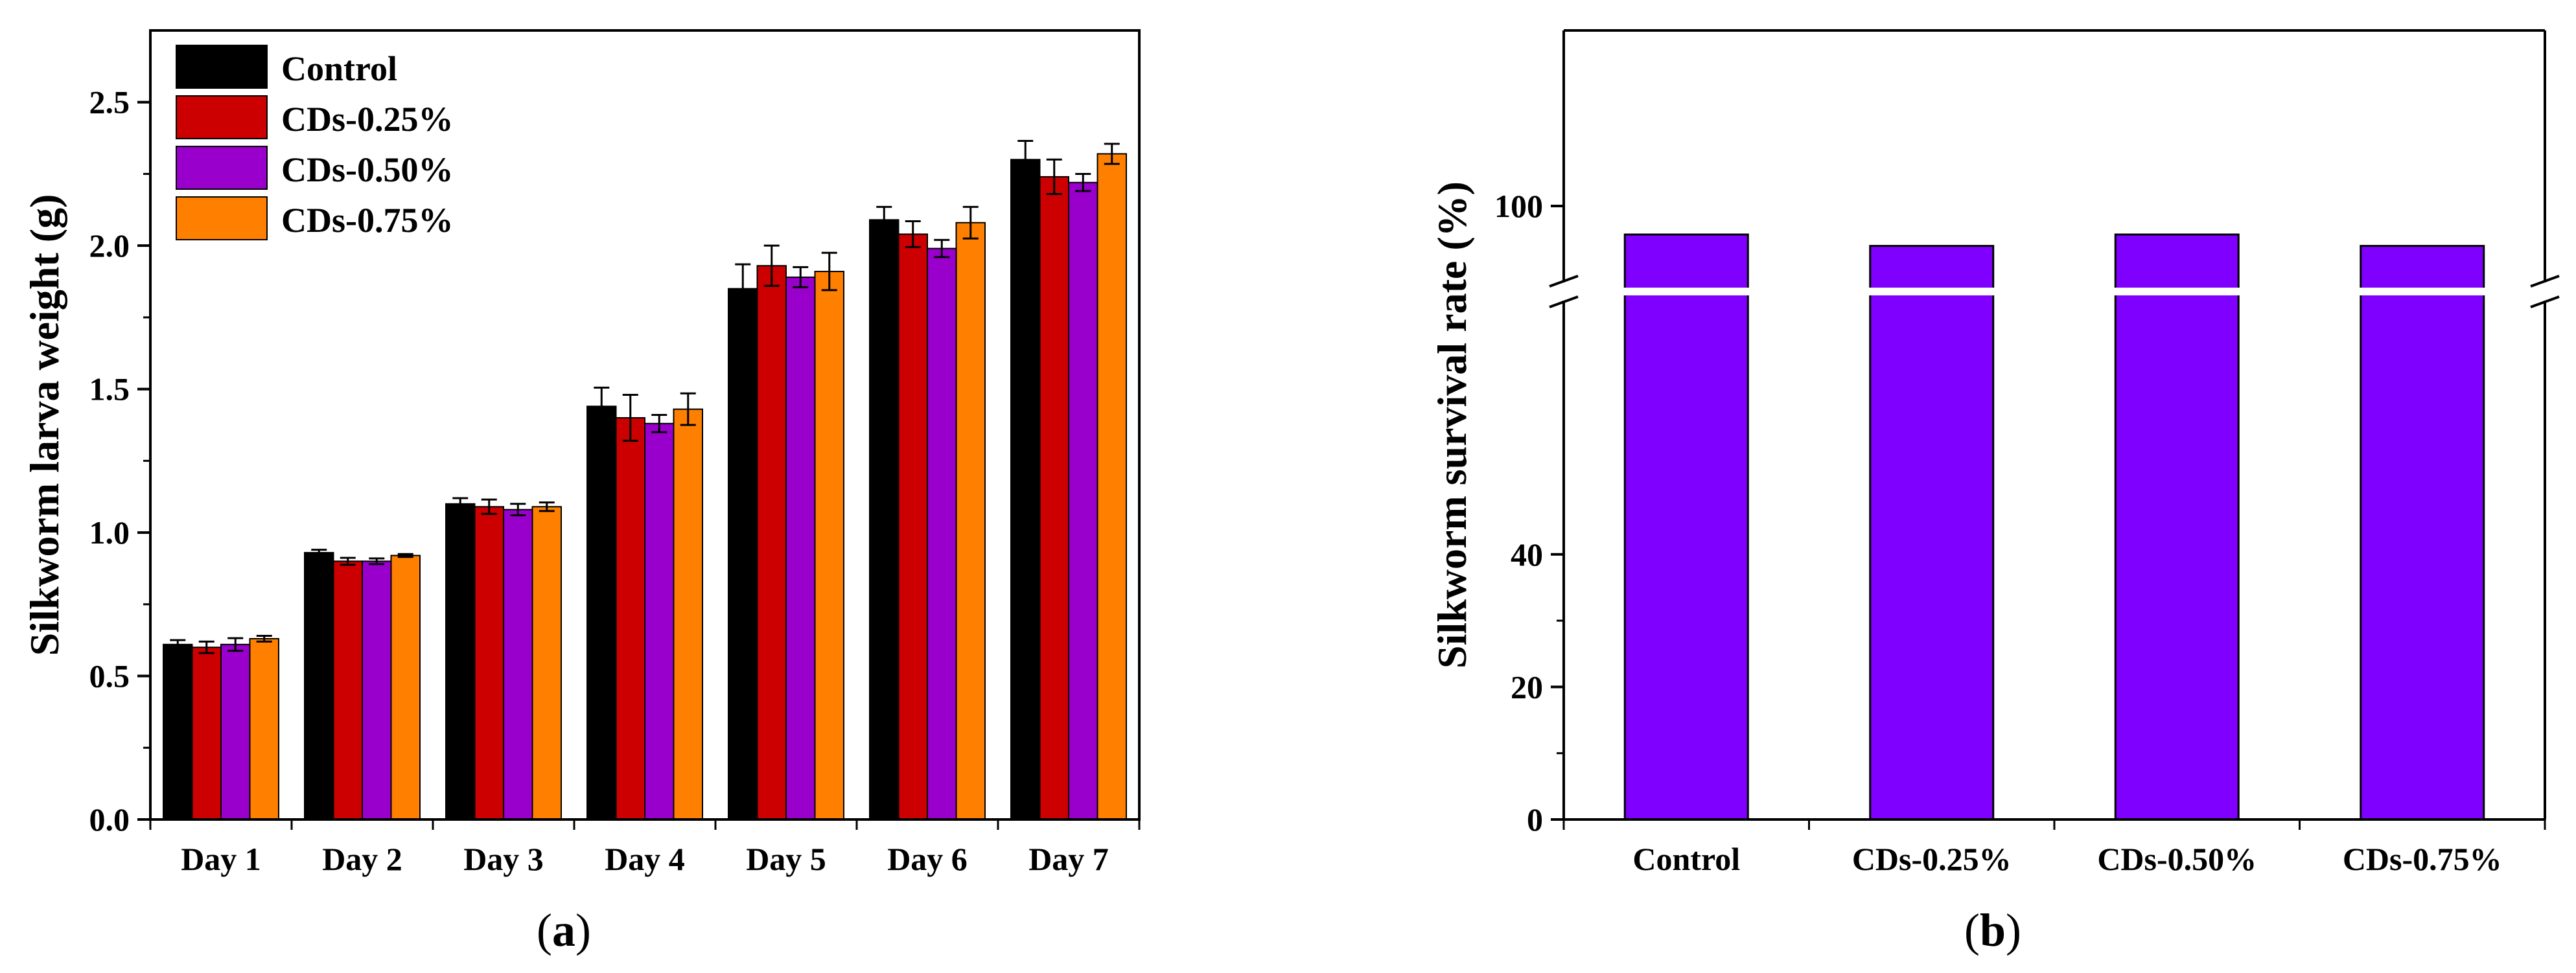 The width and height of the screenshot is (2576, 973). Describe the element at coordinates (347, 690) in the screenshot. I see `bar-CDs-0.25%-Day 2` at that location.